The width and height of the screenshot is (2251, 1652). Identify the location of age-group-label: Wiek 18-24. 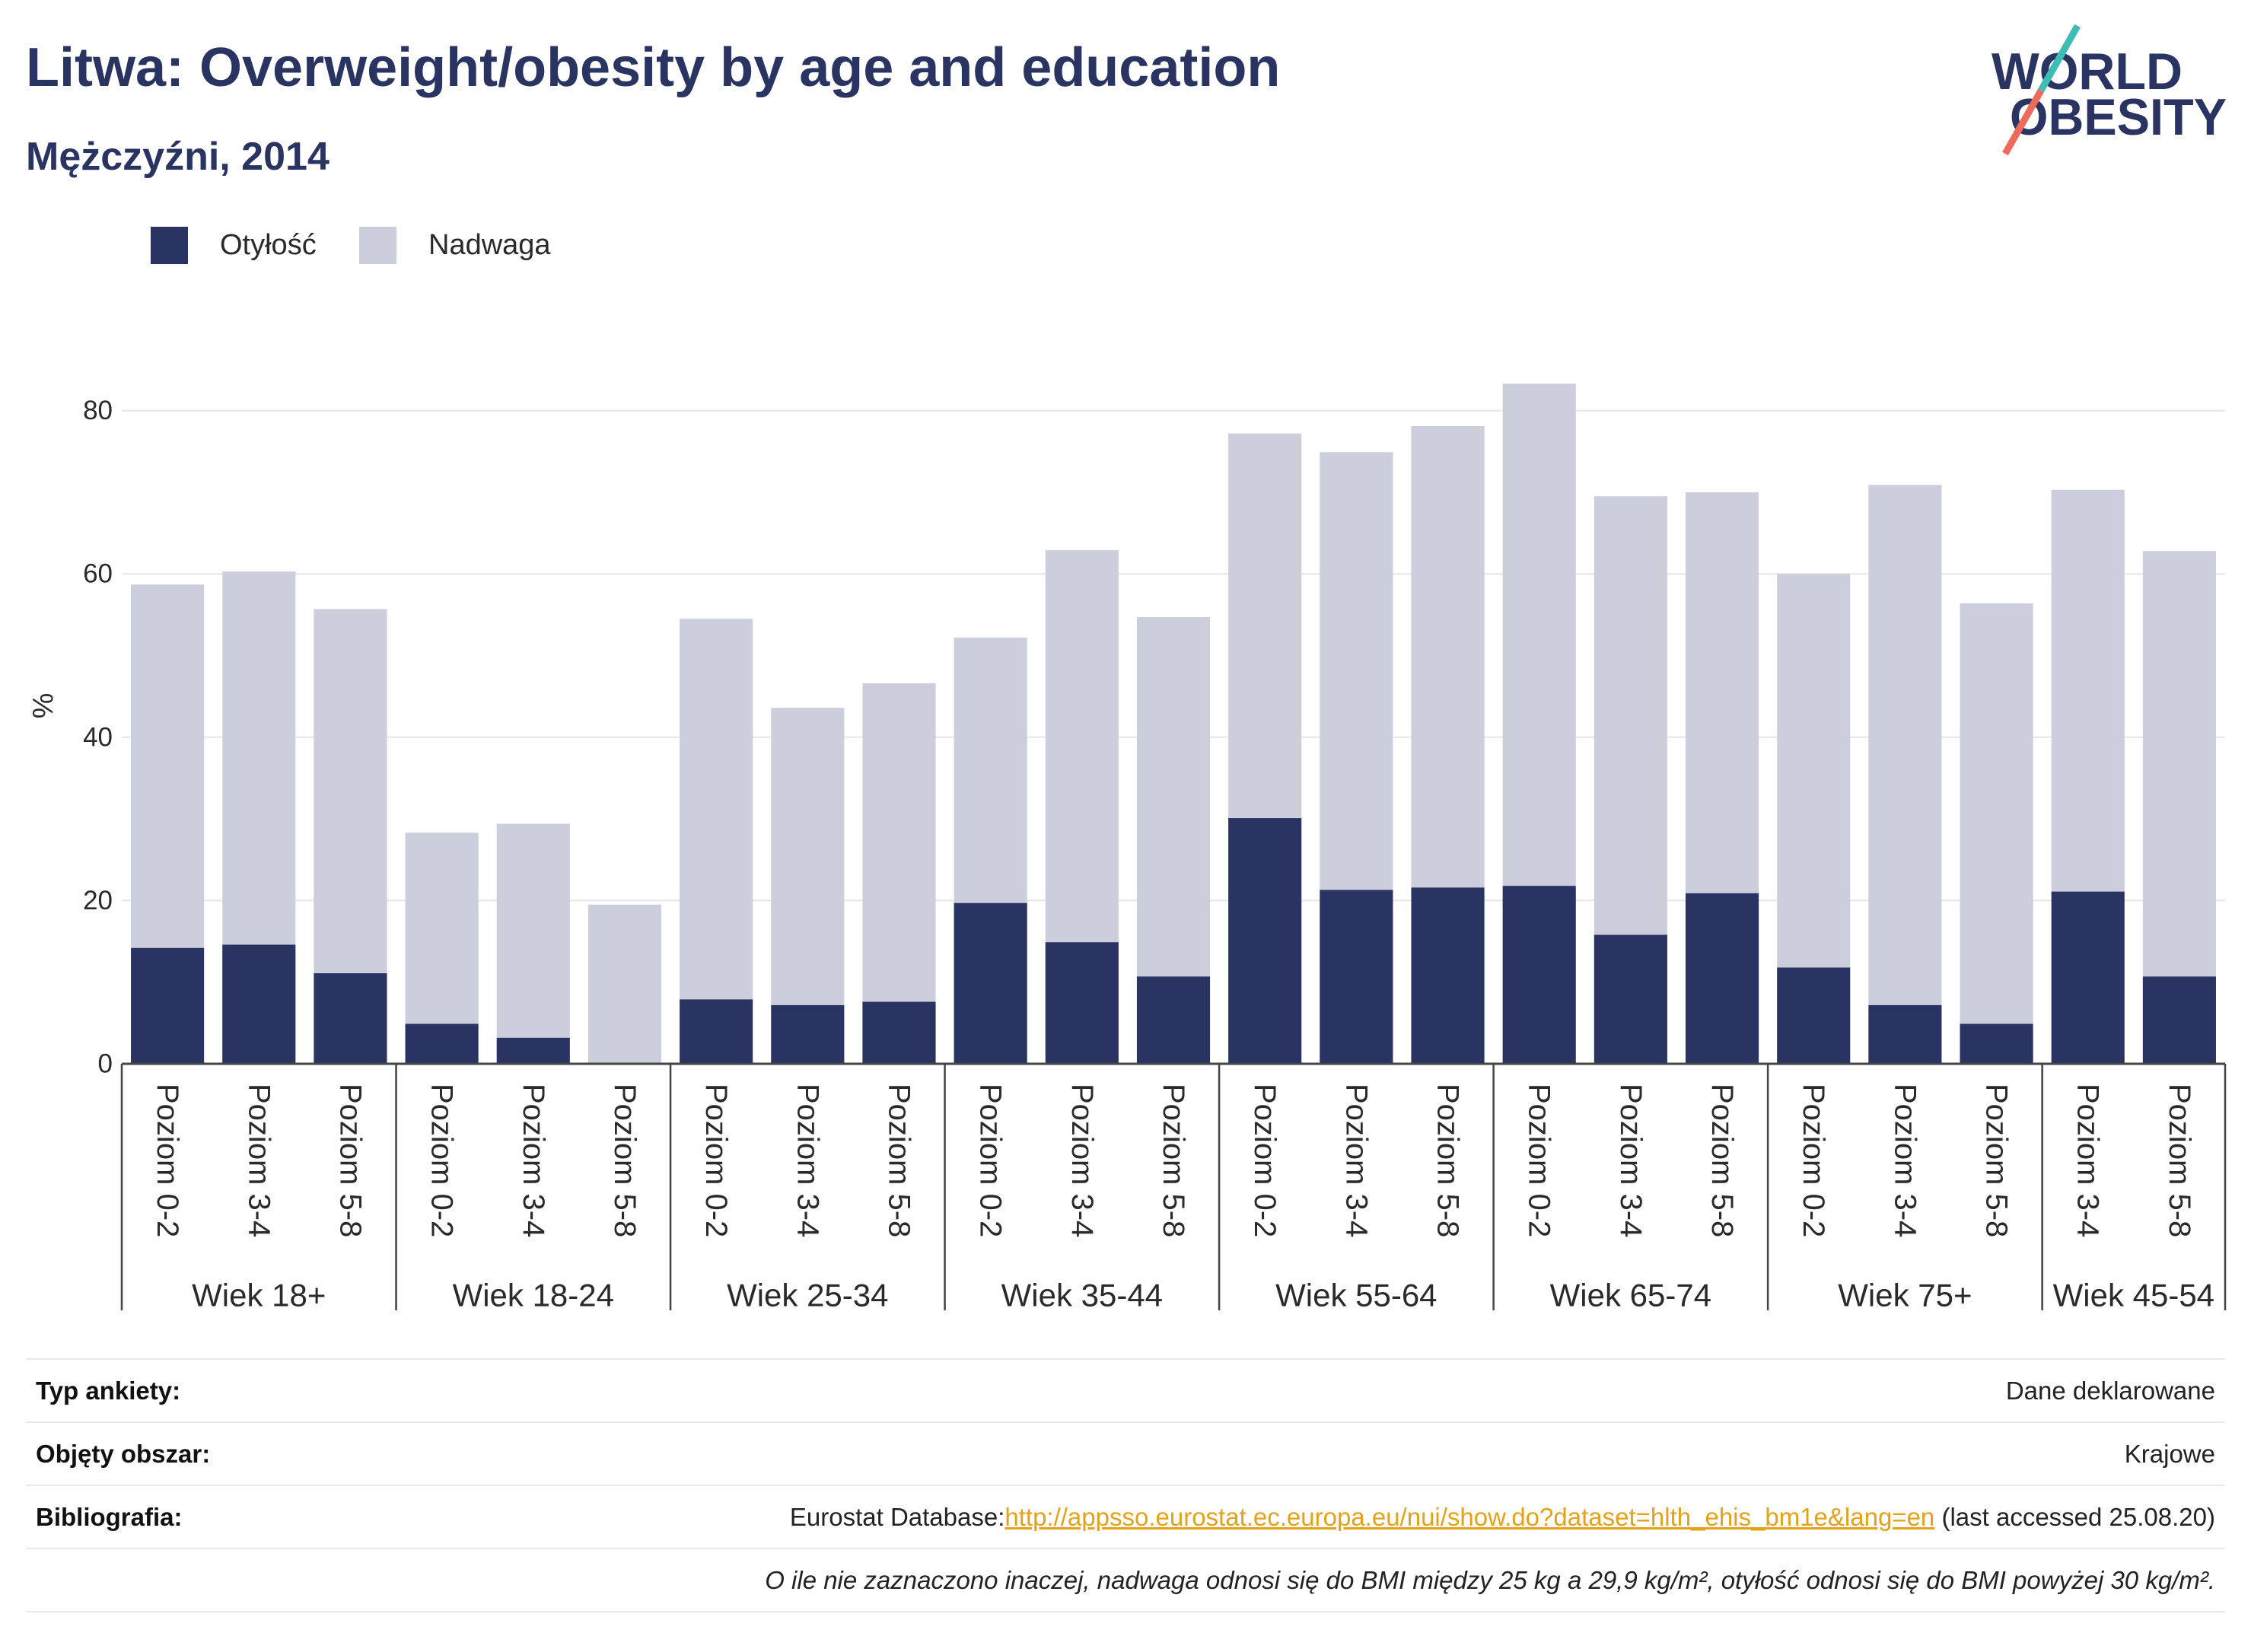
(533, 1295).